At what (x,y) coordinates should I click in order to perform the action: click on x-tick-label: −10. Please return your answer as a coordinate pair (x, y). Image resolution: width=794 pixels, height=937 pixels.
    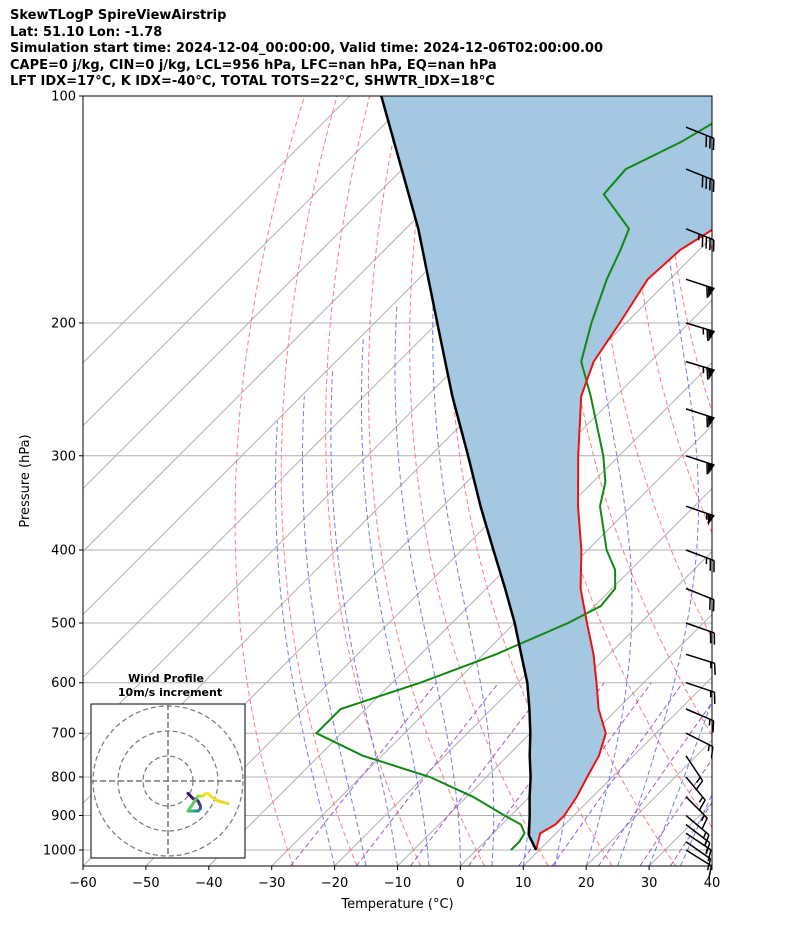
    Looking at the image, I should click on (397, 883).